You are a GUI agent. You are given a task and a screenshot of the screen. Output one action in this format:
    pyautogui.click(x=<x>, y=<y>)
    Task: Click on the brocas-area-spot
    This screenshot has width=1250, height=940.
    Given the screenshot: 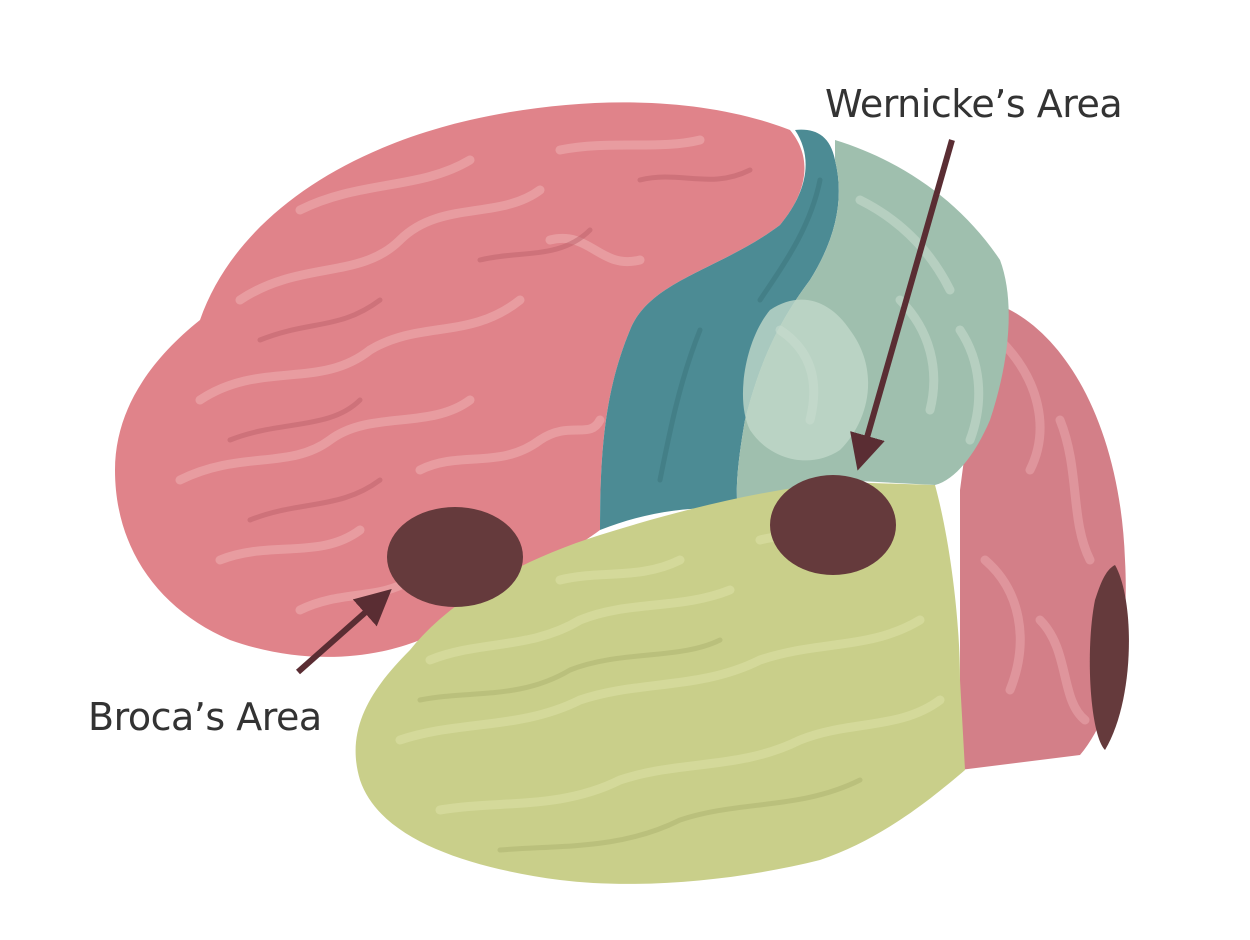 What is the action you would take?
    pyautogui.click(x=455, y=557)
    